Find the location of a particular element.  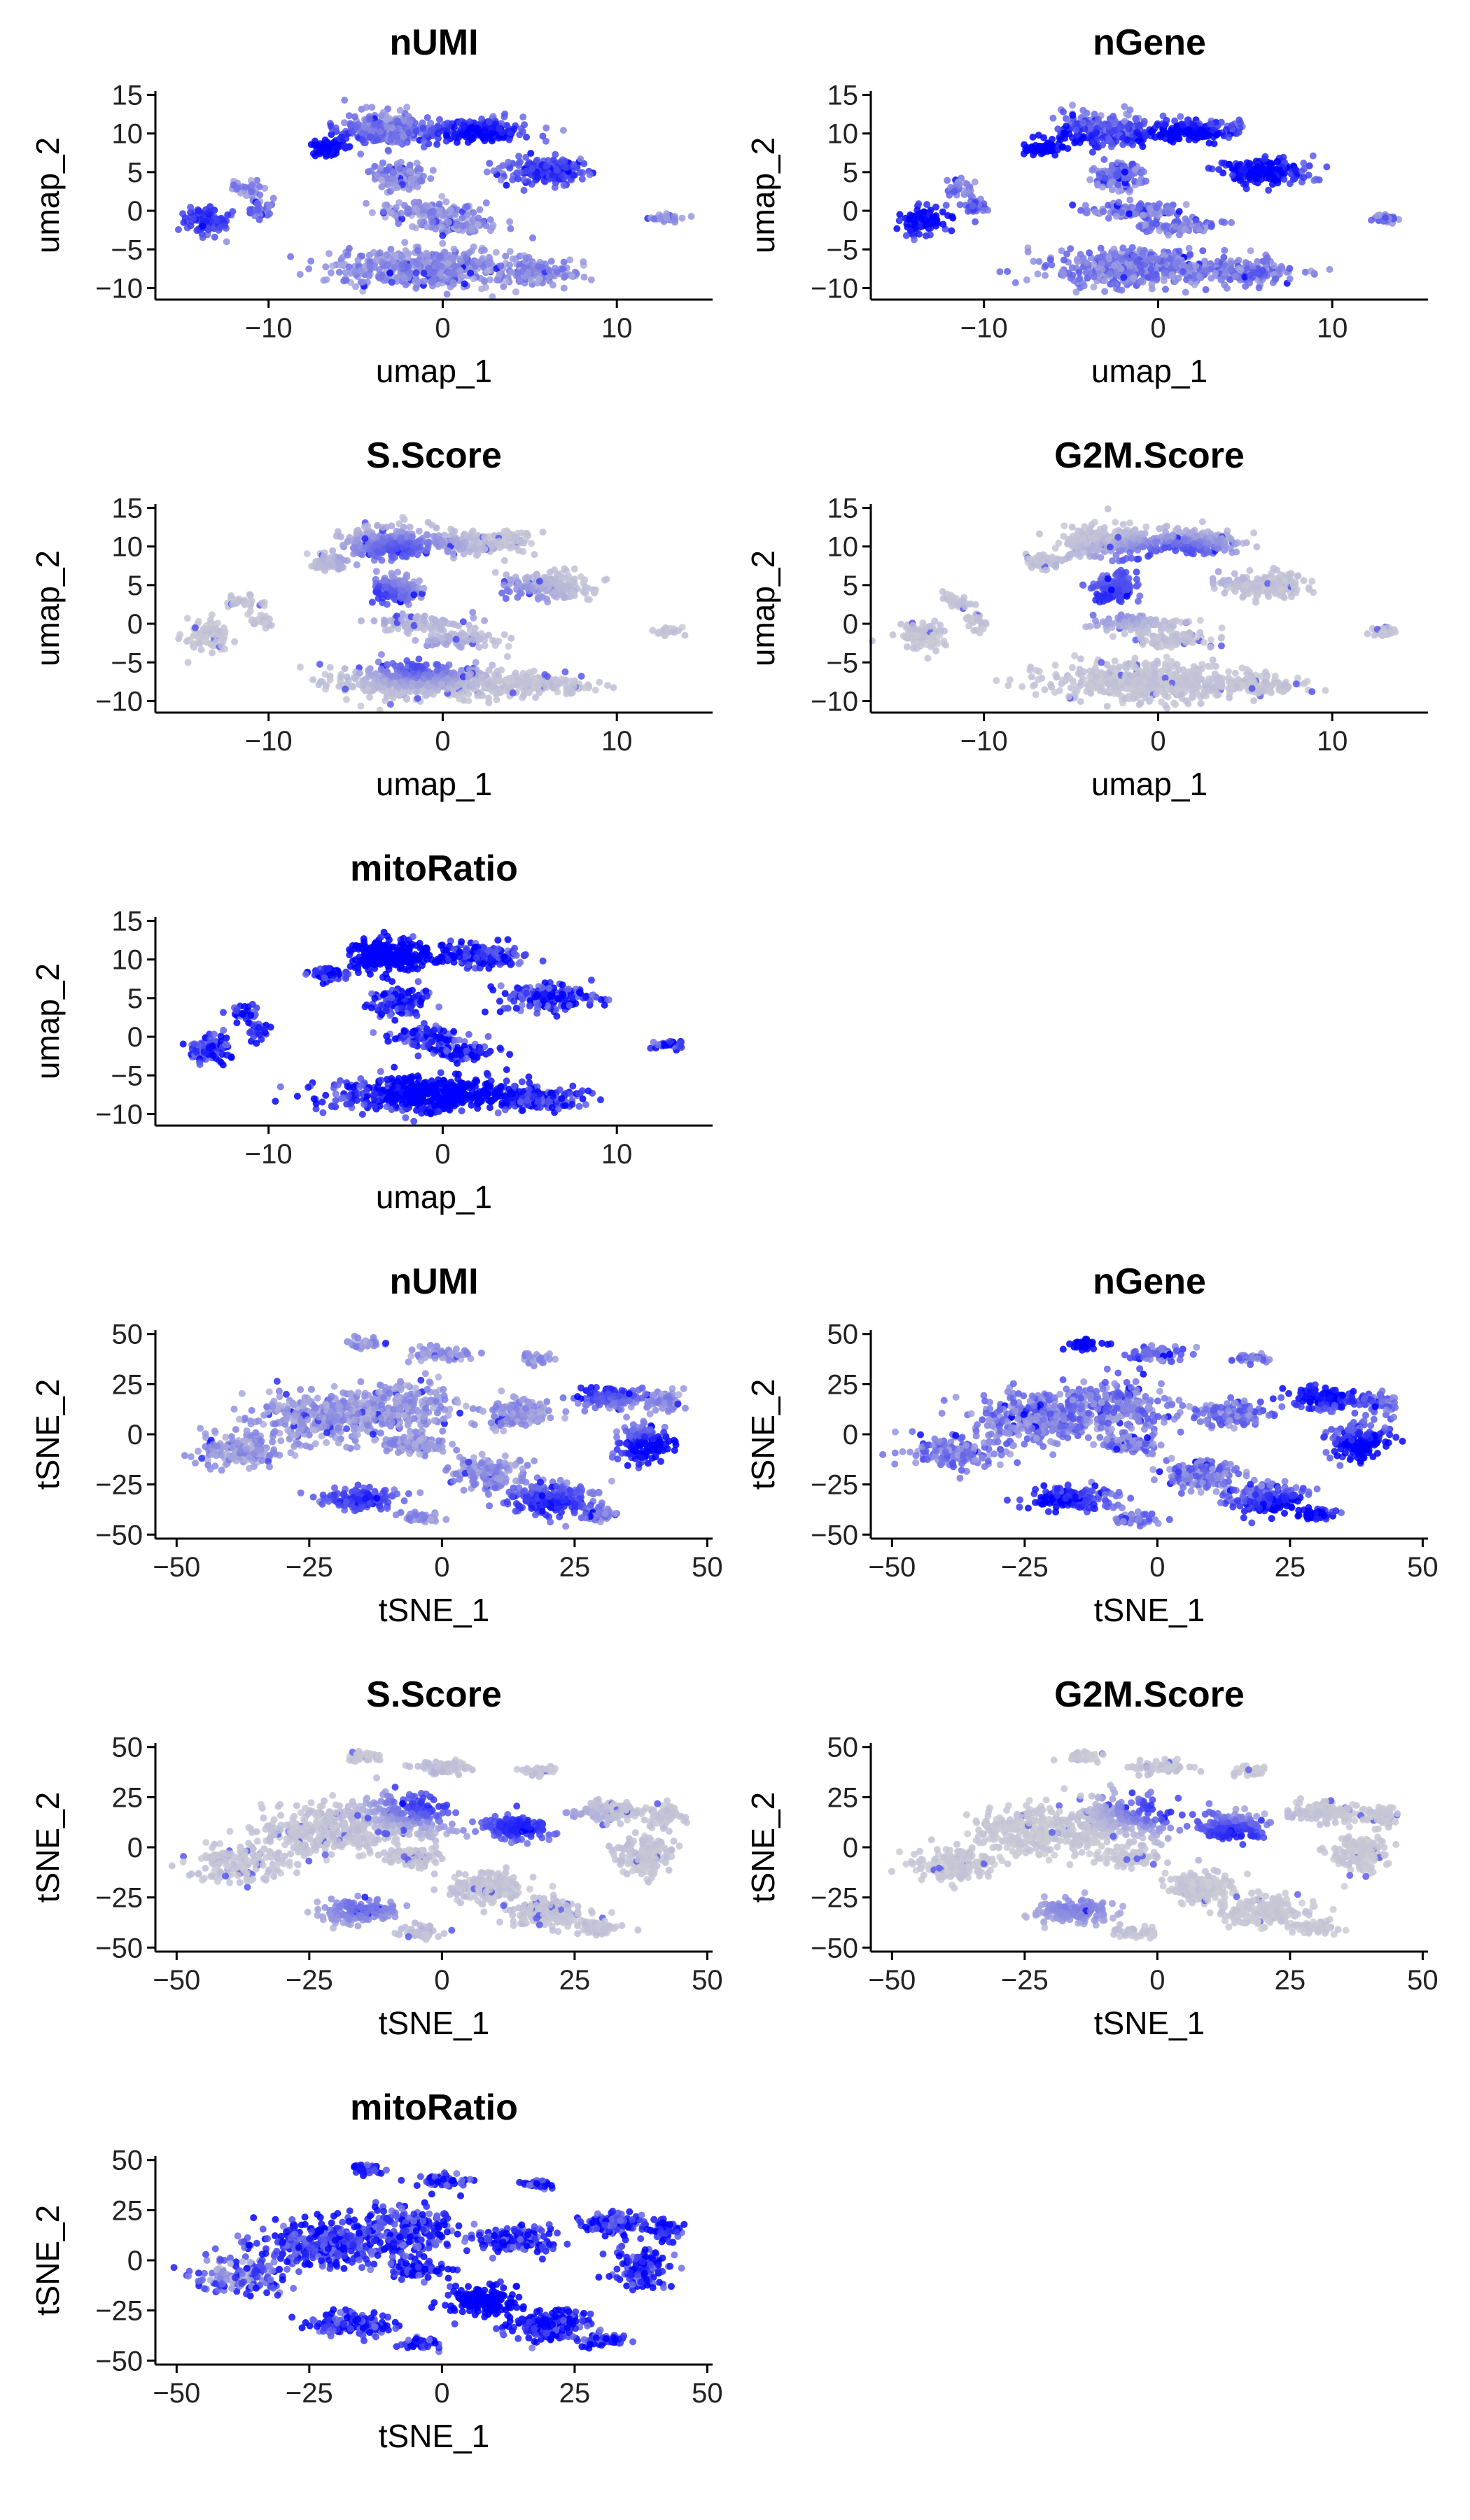

x-tick-label: 10 is located at coordinates (617, 328).